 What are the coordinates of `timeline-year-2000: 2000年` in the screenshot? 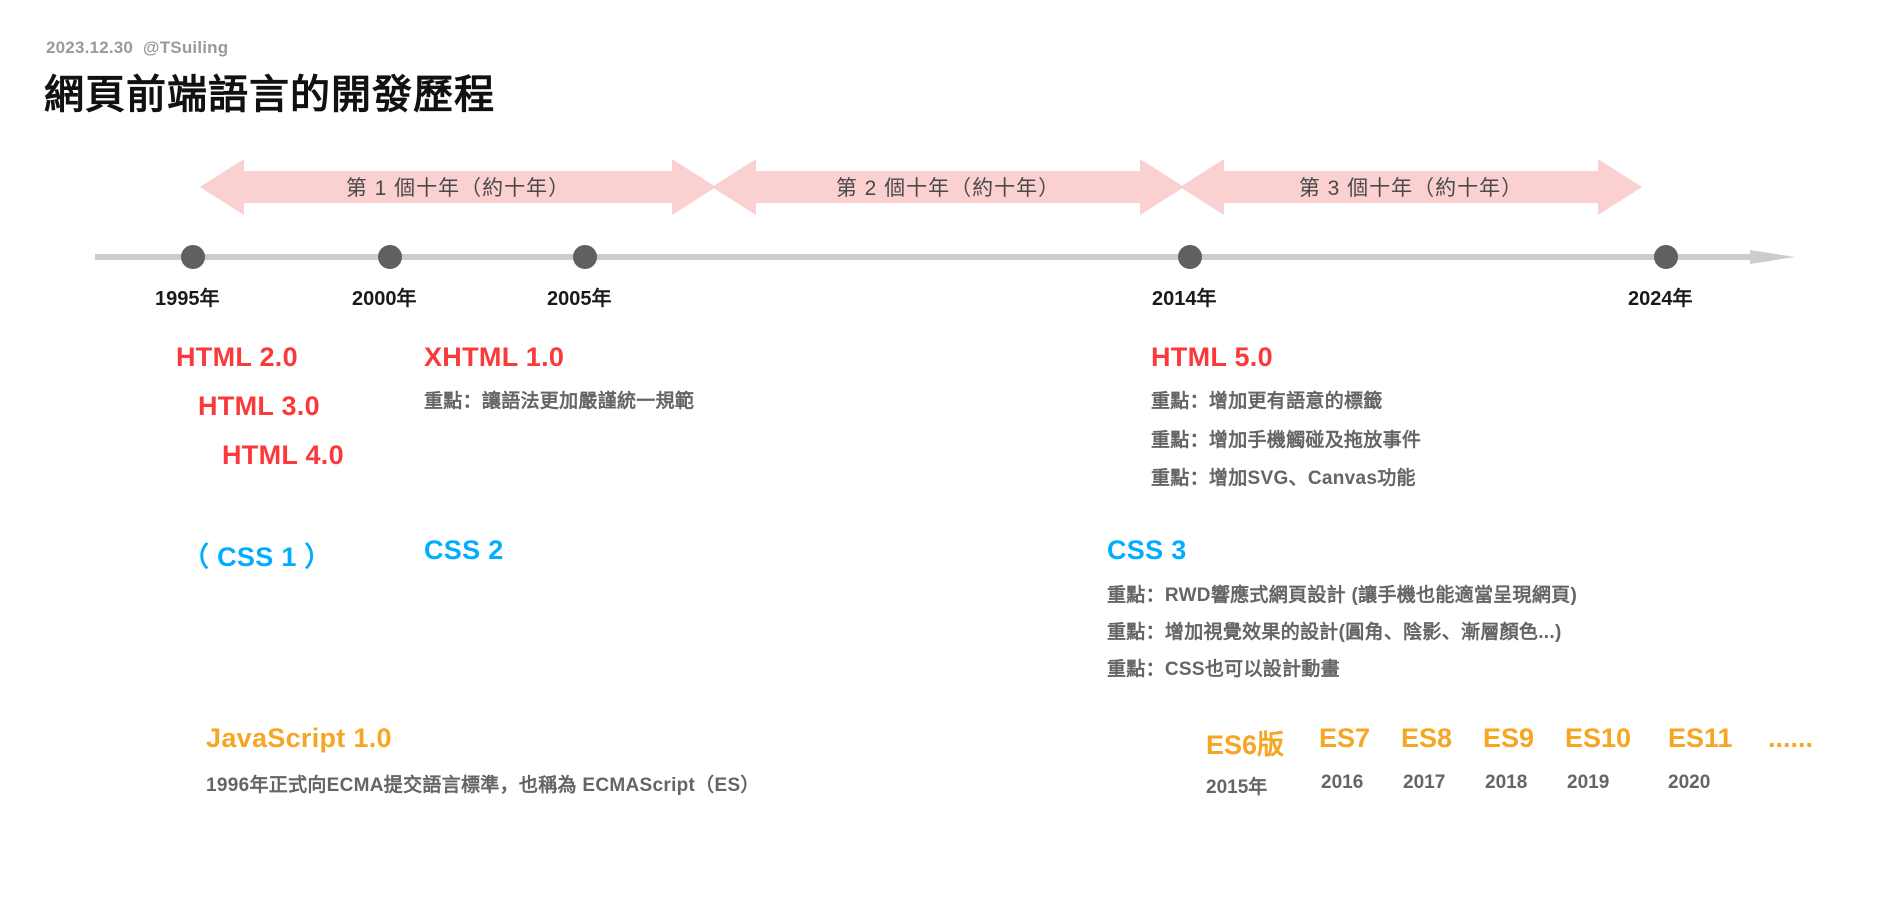 It's located at (384, 299).